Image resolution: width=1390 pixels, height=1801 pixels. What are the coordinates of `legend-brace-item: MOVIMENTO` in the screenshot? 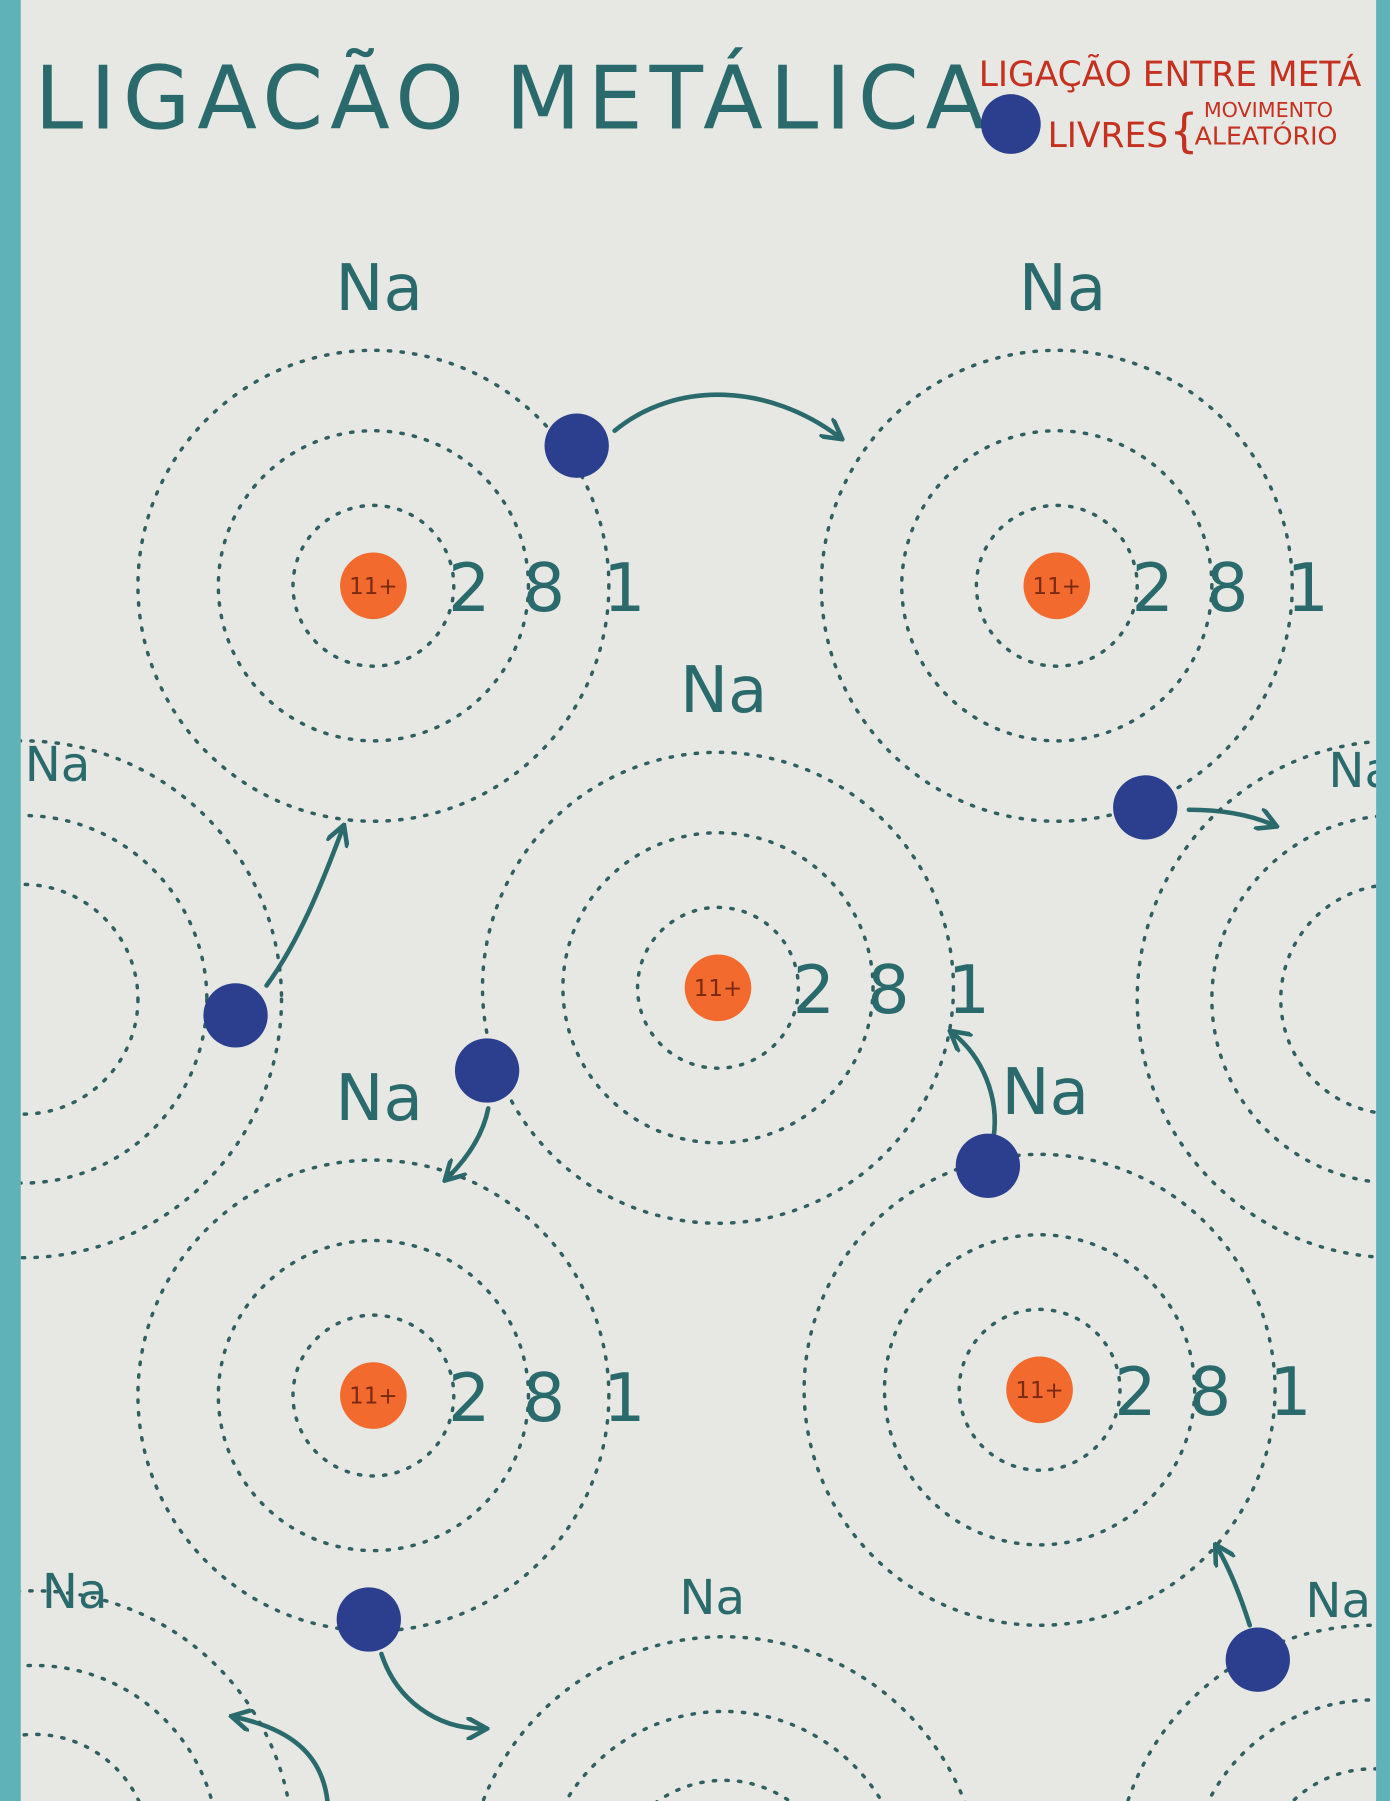 It's located at (1268, 110).